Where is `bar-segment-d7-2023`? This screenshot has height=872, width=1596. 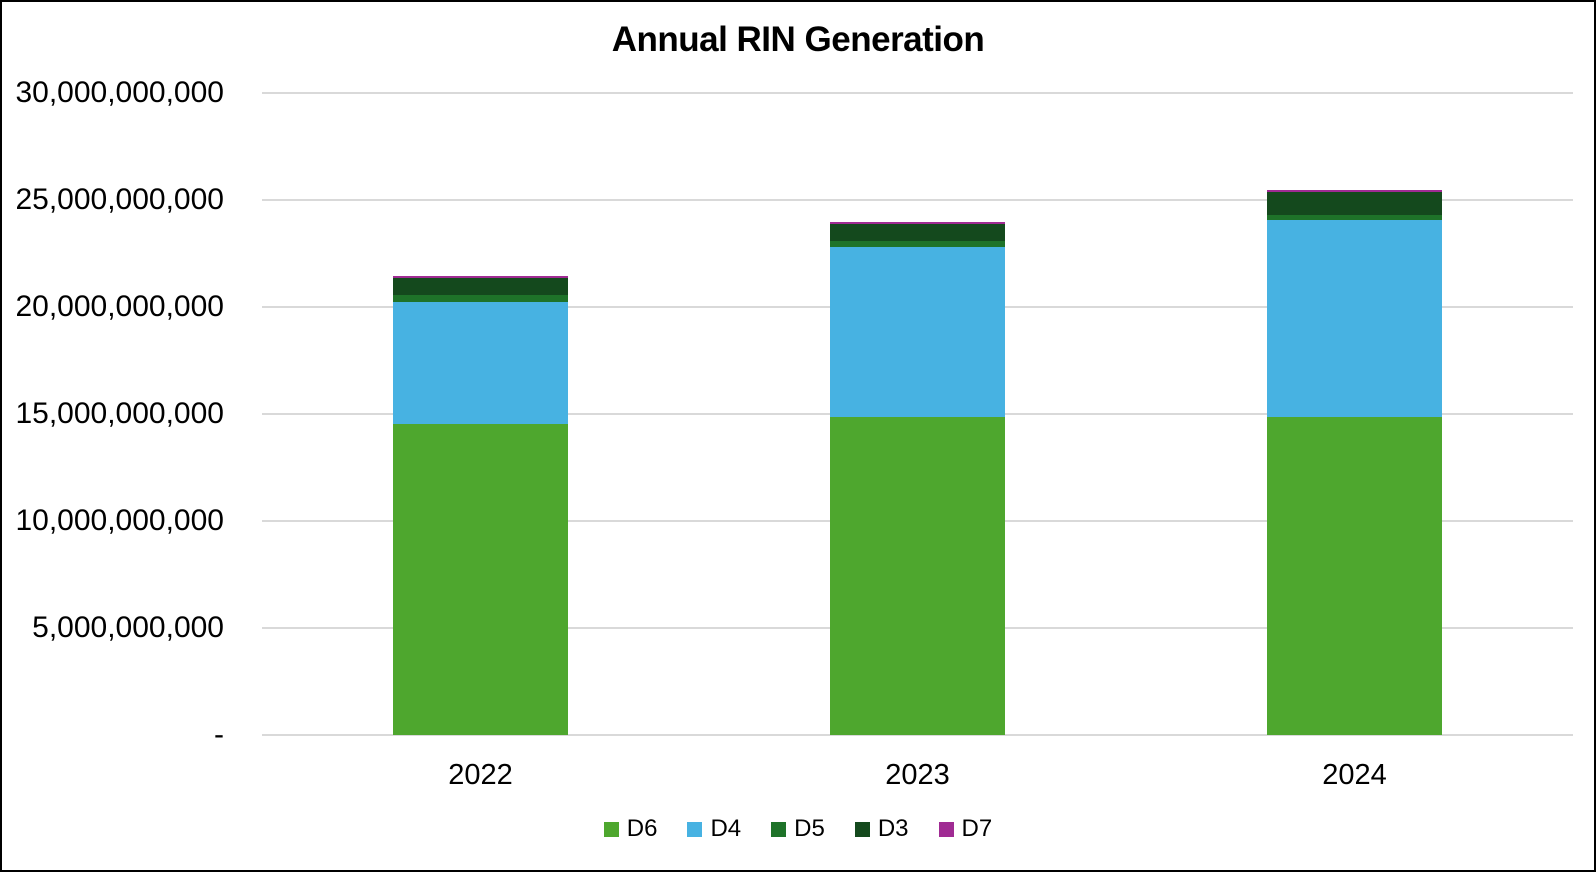 bar-segment-d7-2023 is located at coordinates (917, 222).